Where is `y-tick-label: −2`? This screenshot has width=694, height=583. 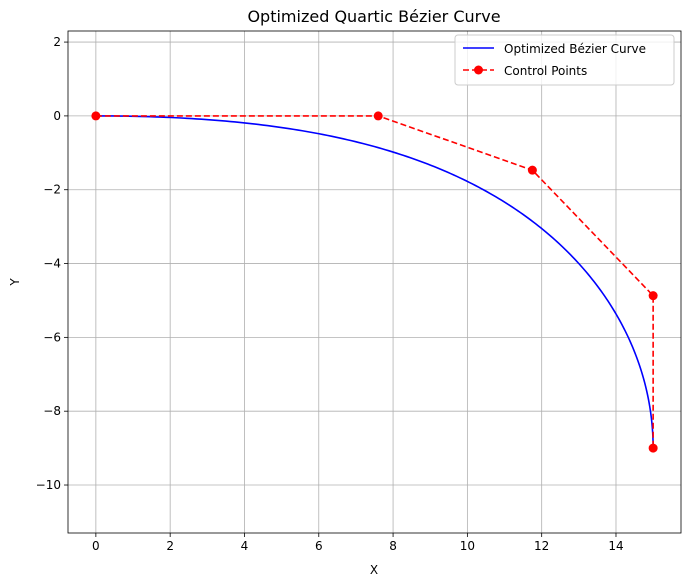 y-tick-label: −2 is located at coordinates (52, 190).